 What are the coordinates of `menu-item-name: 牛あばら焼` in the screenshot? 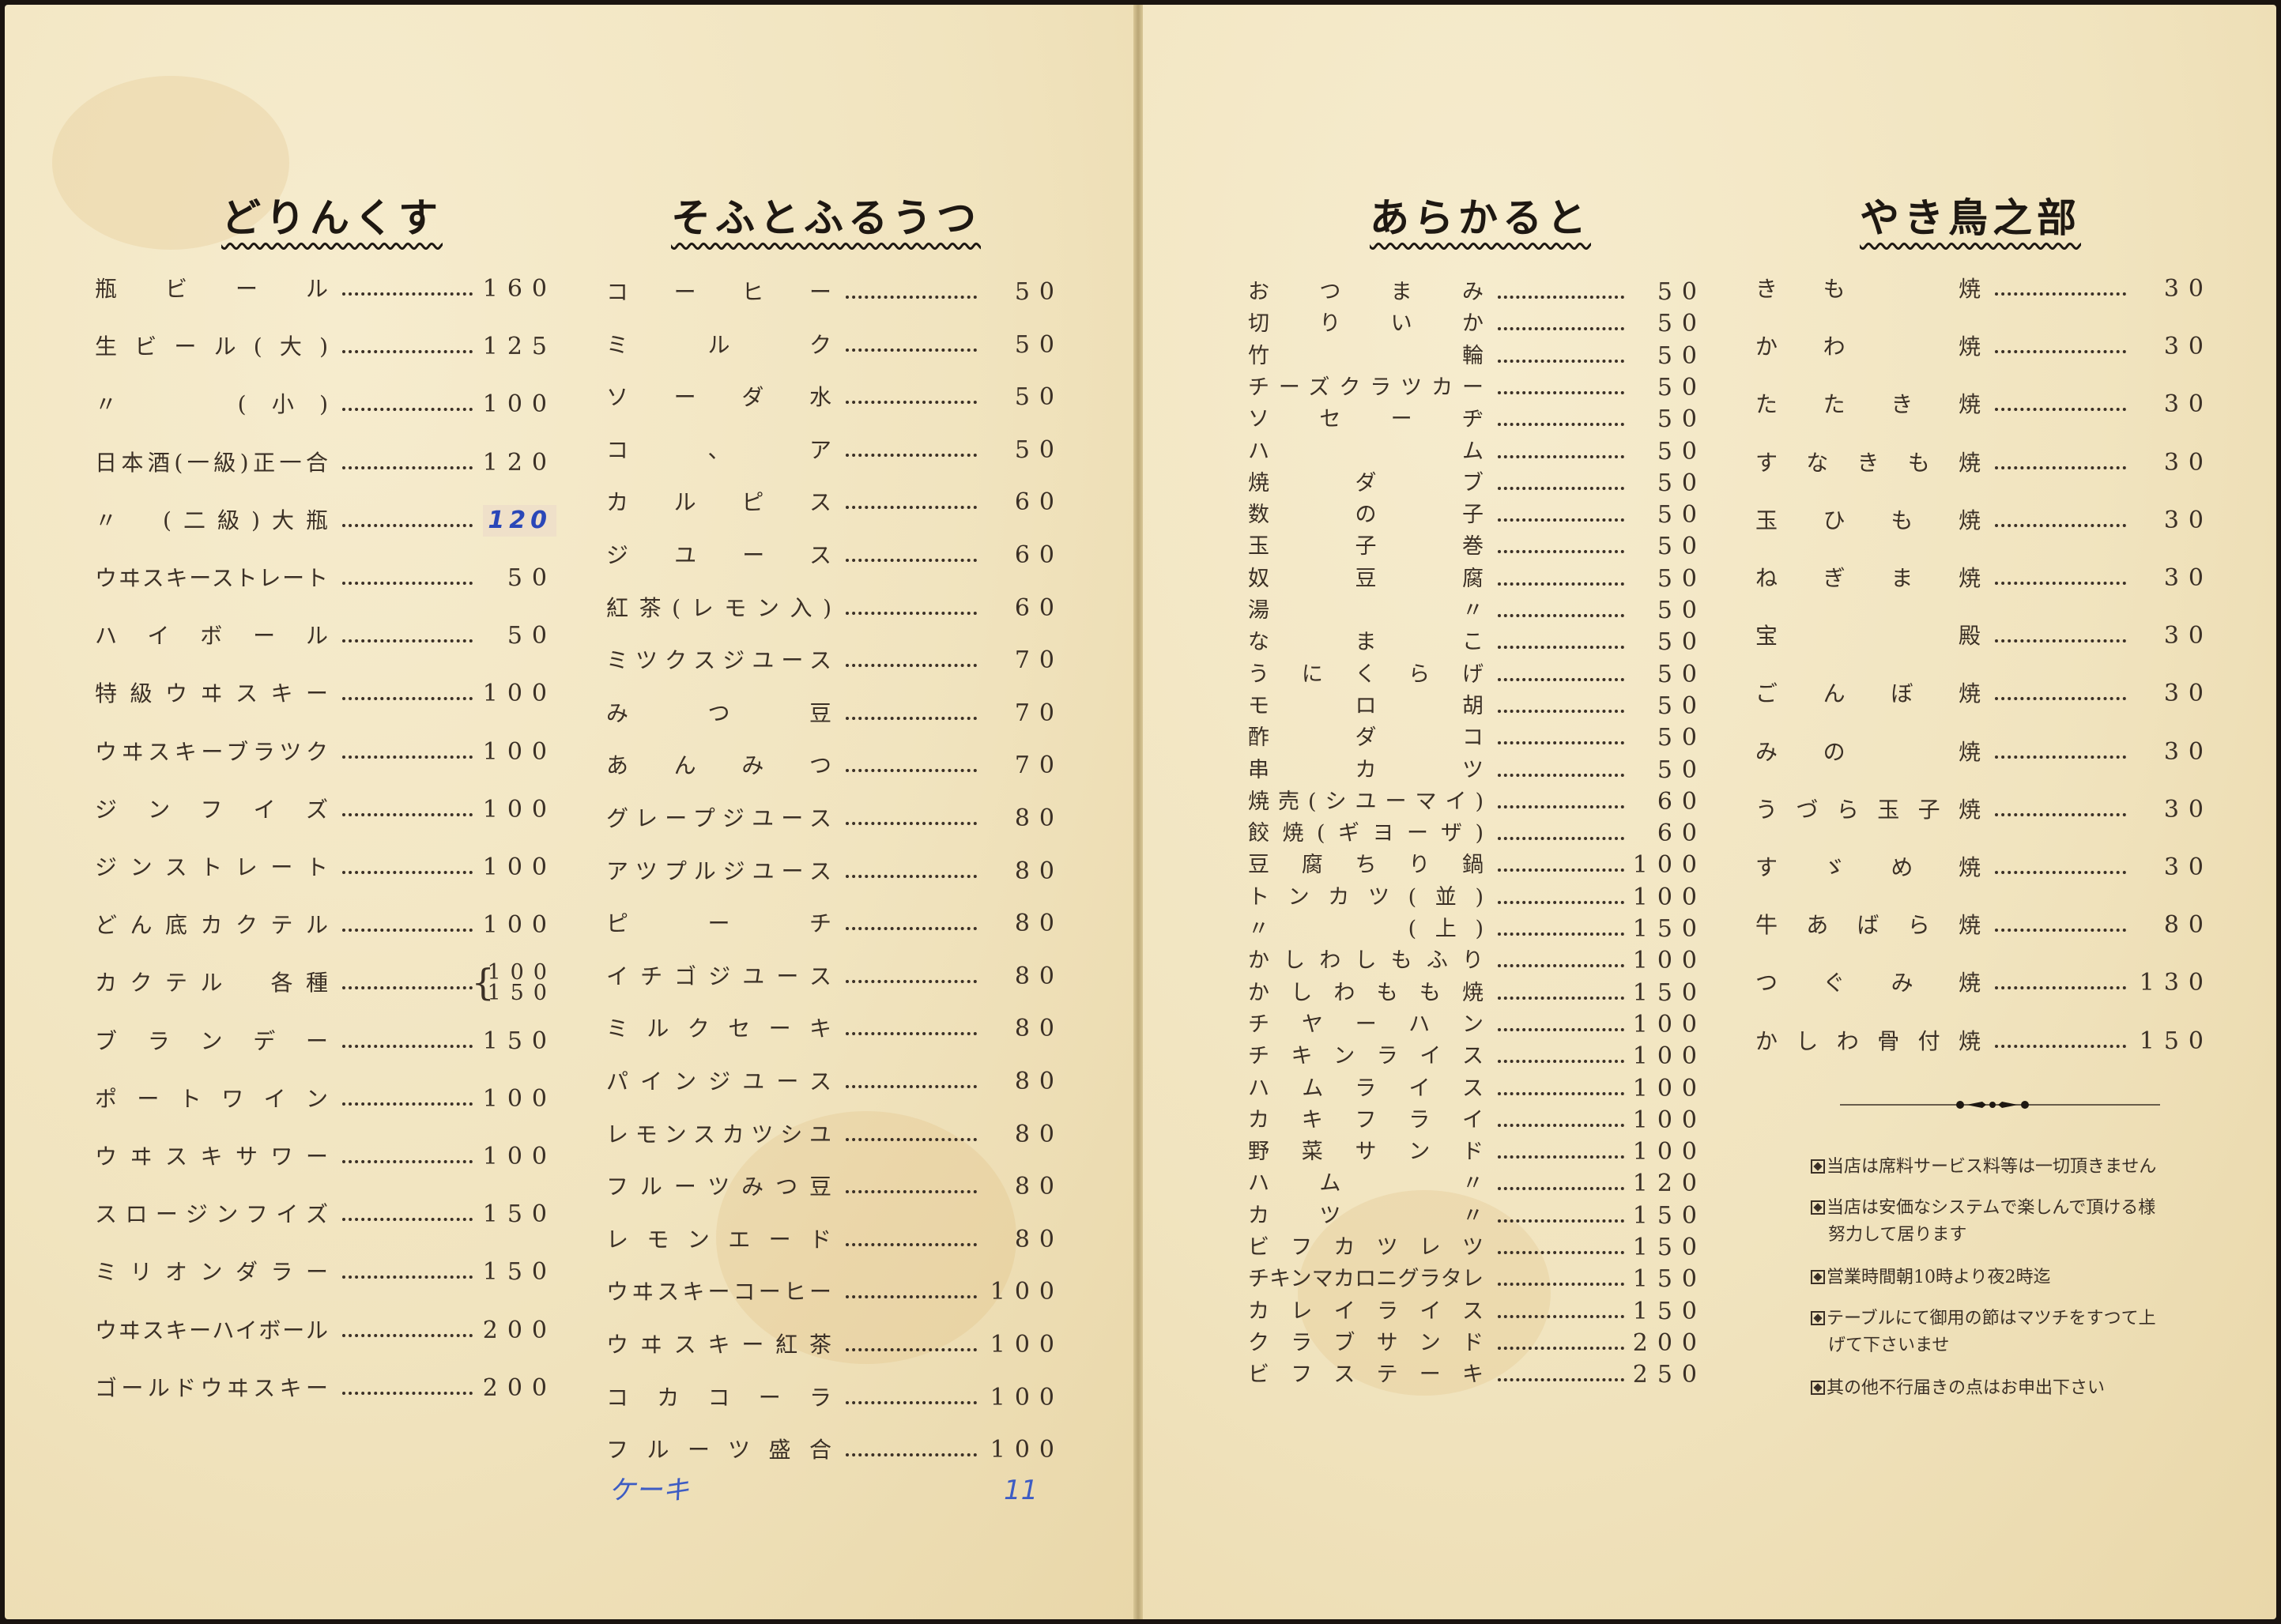 It's located at (1868, 925).